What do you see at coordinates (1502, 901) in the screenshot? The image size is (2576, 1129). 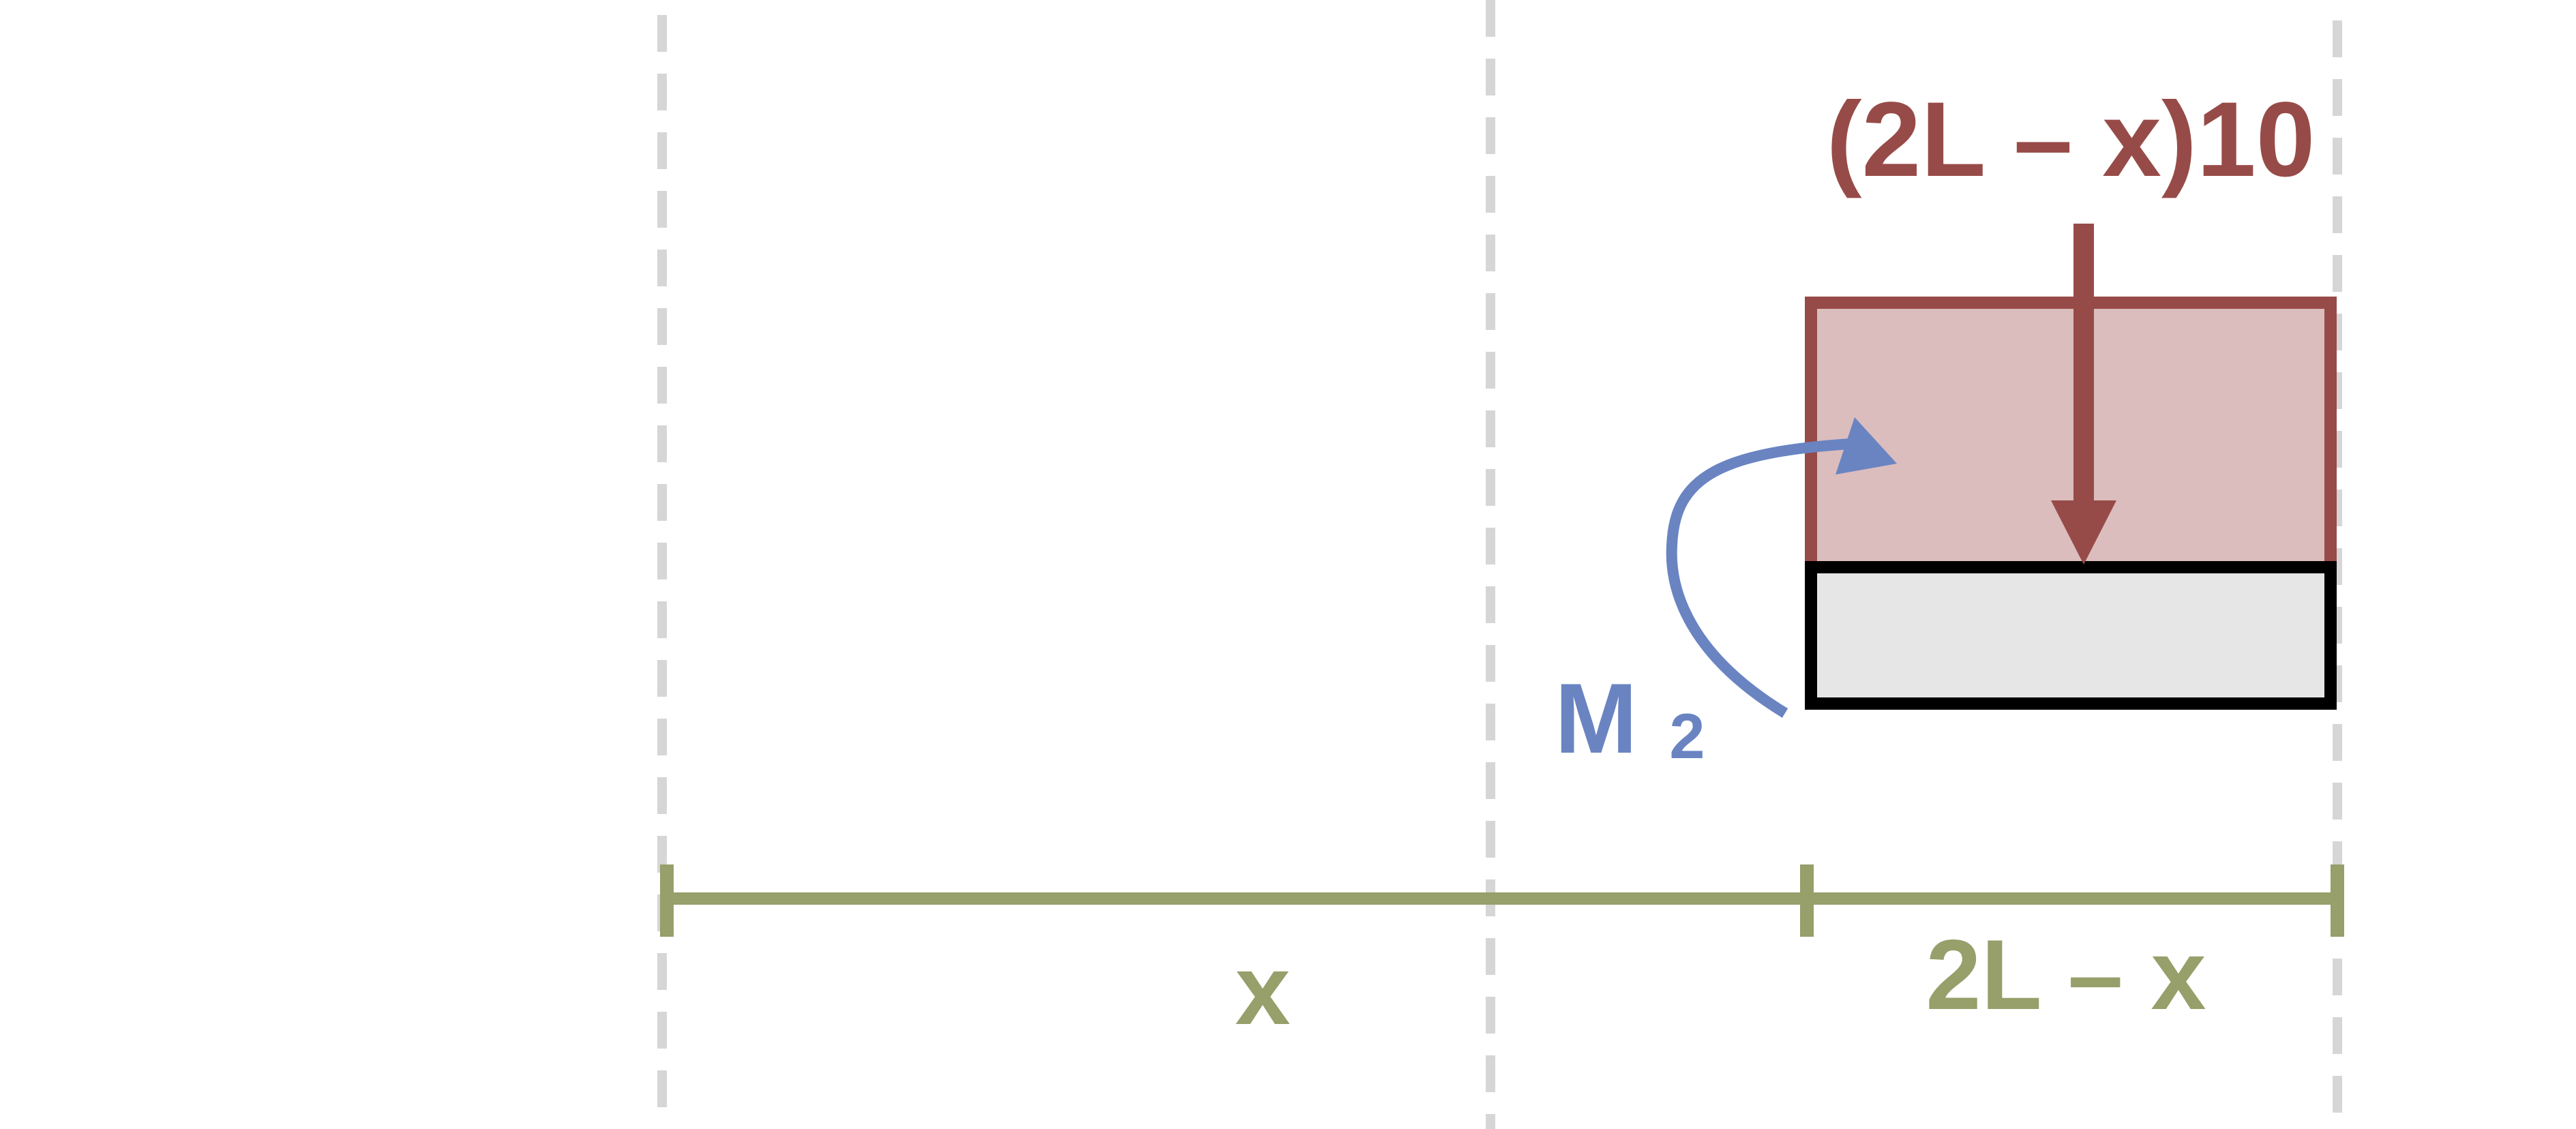 I see `dimension-line` at bounding box center [1502, 901].